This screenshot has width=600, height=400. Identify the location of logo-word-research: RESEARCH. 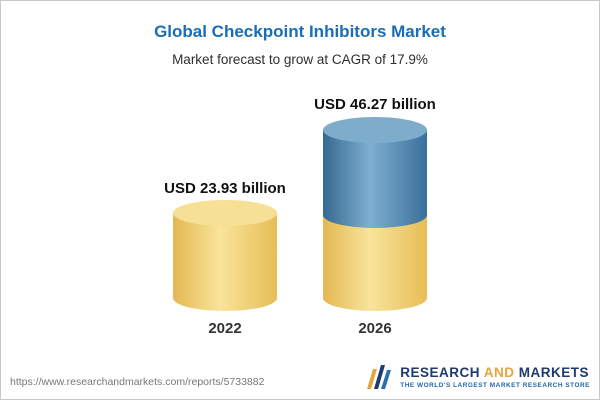
(440, 372).